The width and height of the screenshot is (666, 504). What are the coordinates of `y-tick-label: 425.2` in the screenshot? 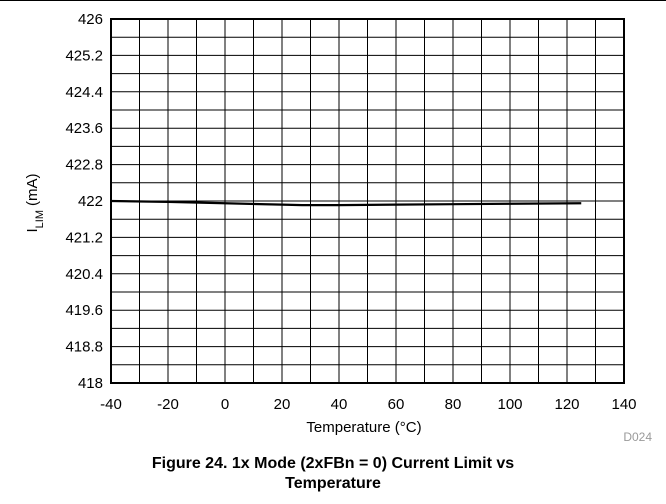 It's located at (84, 55).